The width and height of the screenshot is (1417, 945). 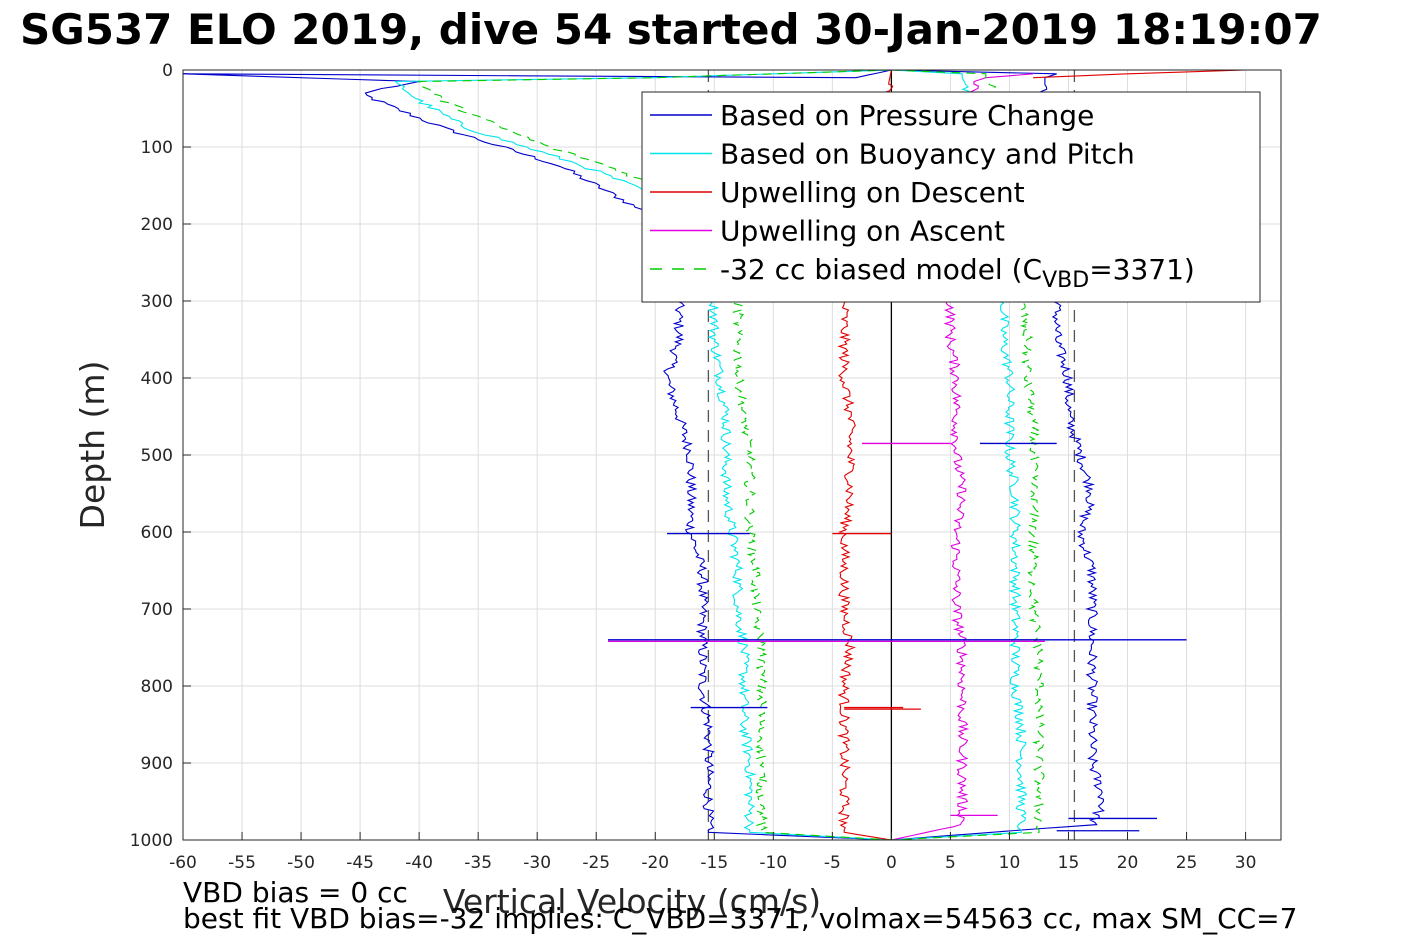 What do you see at coordinates (151, 841) in the screenshot?
I see `y-tick-label: 1000` at bounding box center [151, 841].